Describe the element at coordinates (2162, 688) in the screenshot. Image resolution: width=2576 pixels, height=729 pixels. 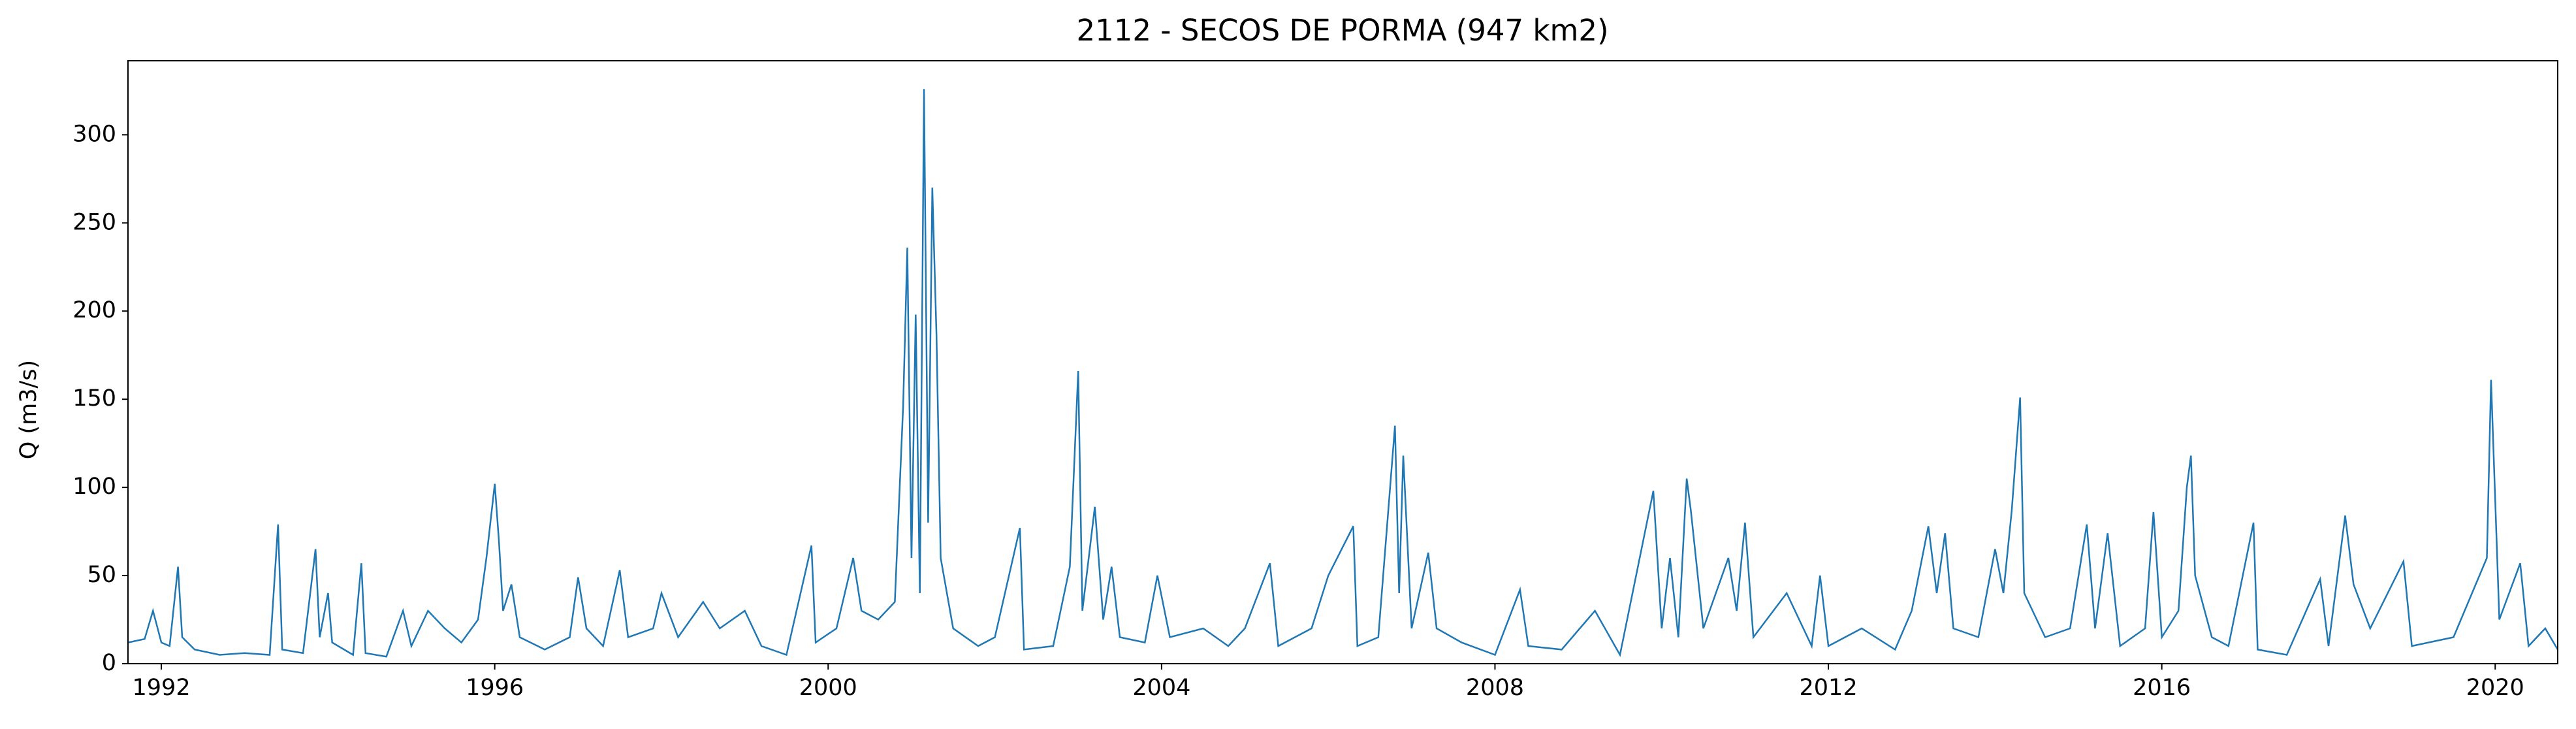
I see `x-tick-label: 2016` at that location.